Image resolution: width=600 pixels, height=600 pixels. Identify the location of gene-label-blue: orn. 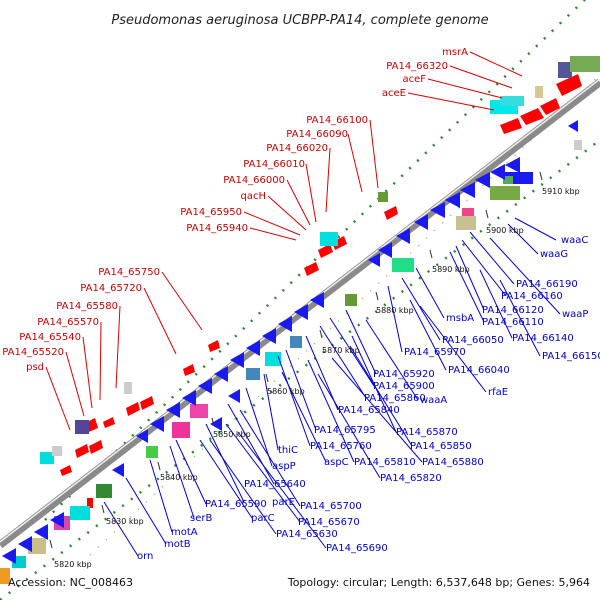
(145, 556).